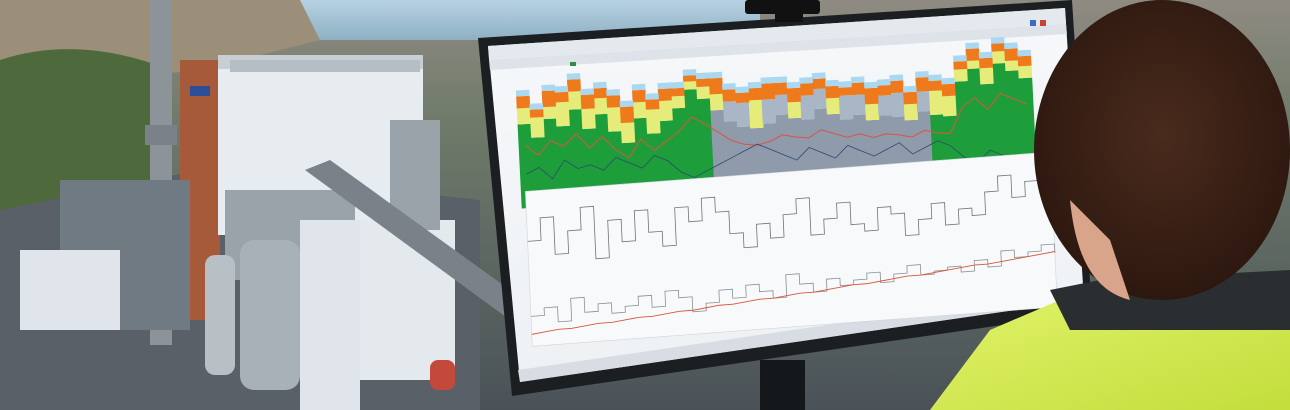  I want to click on toolbar-icon-red, so click(1043, 23).